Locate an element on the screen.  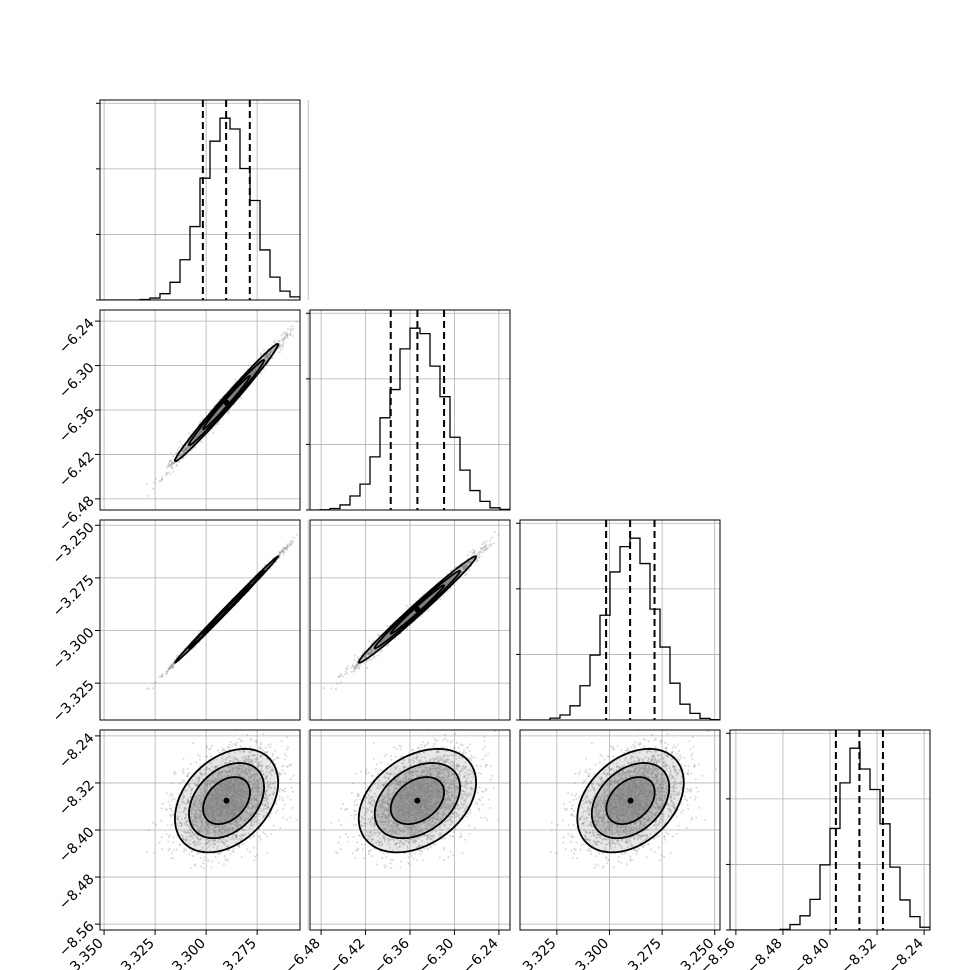
contour-line is located at coordinates (226, 402).